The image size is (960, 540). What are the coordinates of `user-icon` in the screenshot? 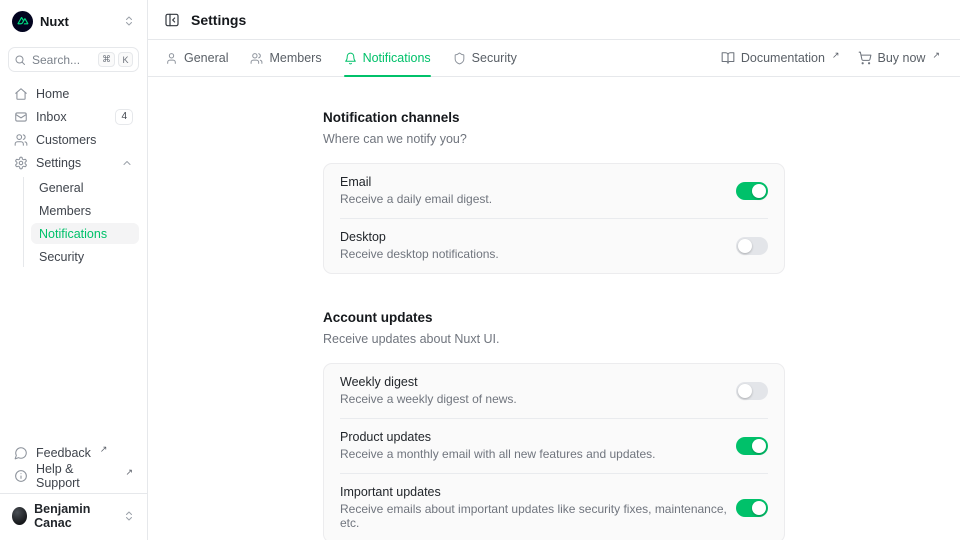 It's located at (171, 58).